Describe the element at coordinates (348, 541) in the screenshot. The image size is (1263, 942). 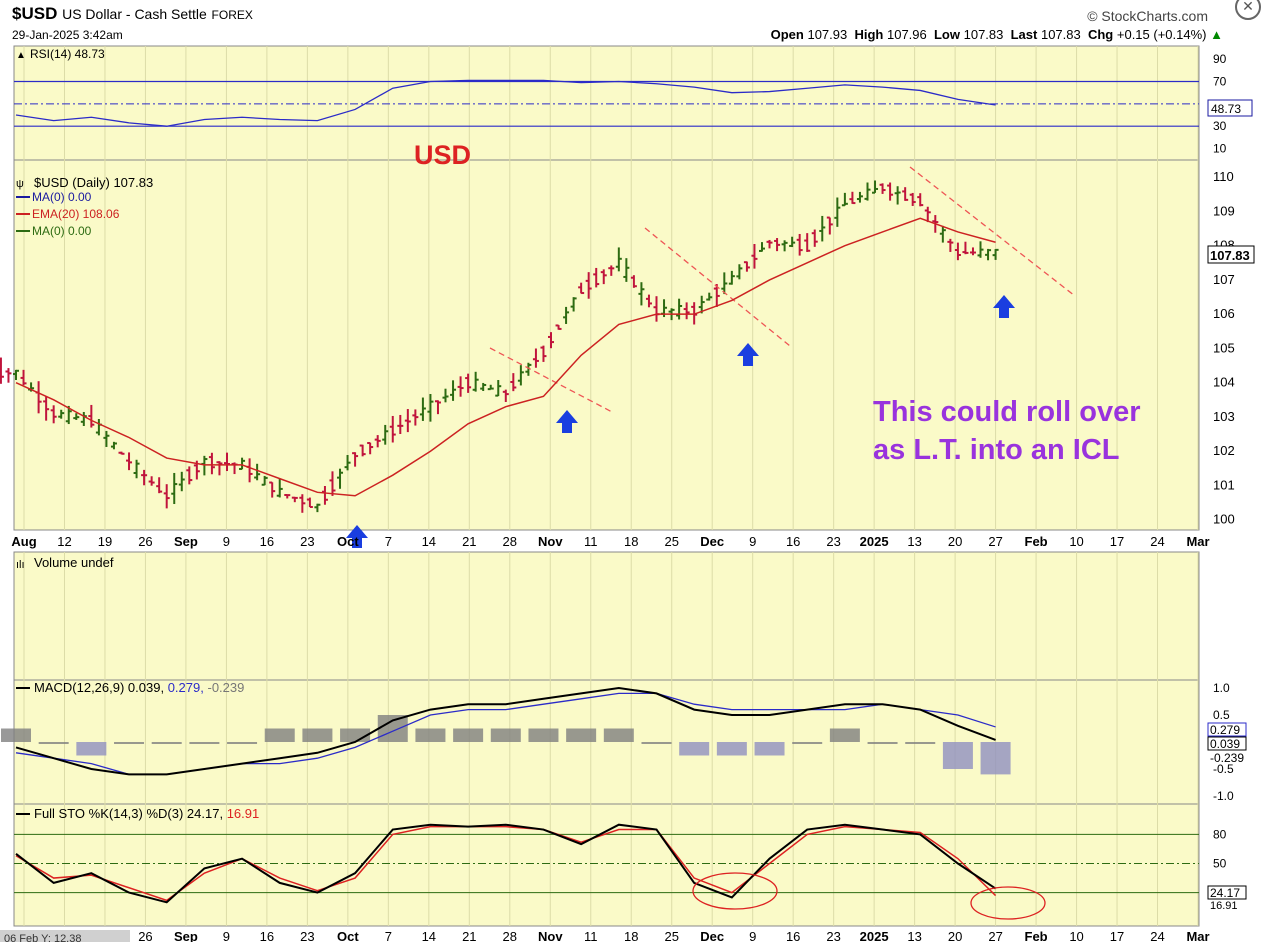
I see `x-tick-top: Oct` at that location.